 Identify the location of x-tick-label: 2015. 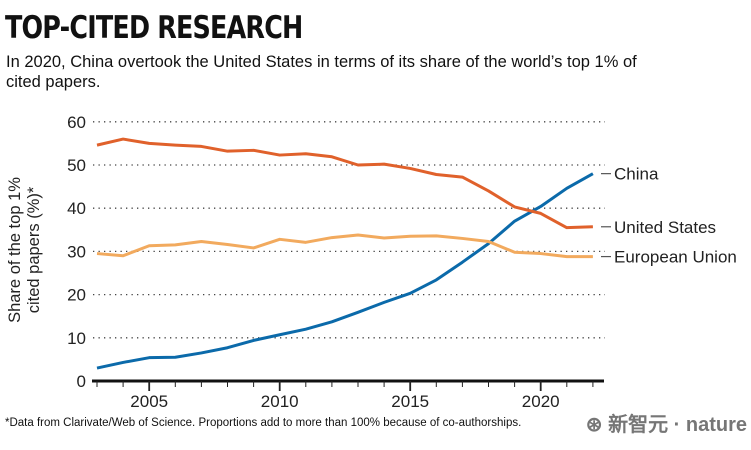
(410, 401).